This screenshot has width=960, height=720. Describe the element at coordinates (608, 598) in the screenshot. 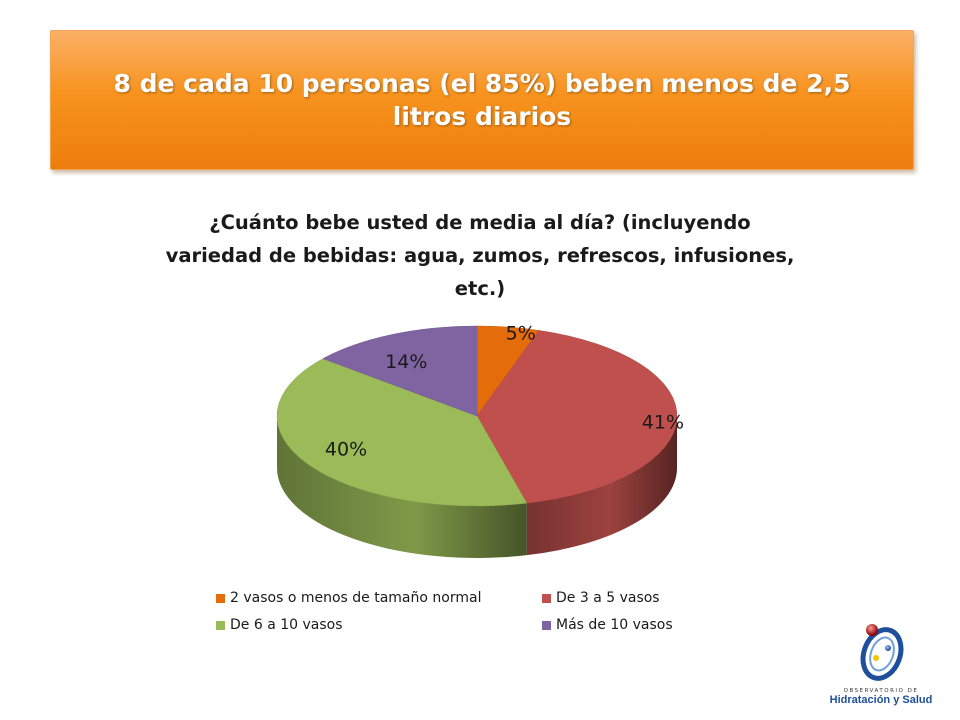

I see `legend-label-2: De 3 a 5 vasos` at that location.